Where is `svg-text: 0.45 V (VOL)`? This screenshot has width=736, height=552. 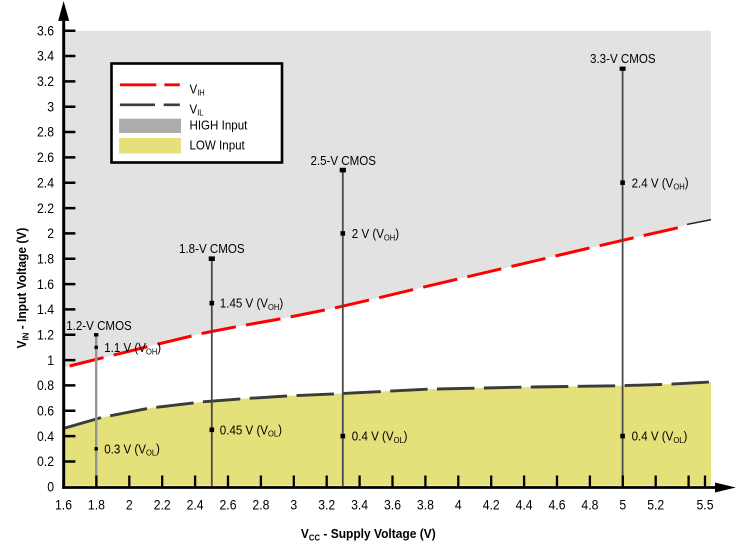 svg-text: 0.45 V (VOL) is located at coordinates (251, 431).